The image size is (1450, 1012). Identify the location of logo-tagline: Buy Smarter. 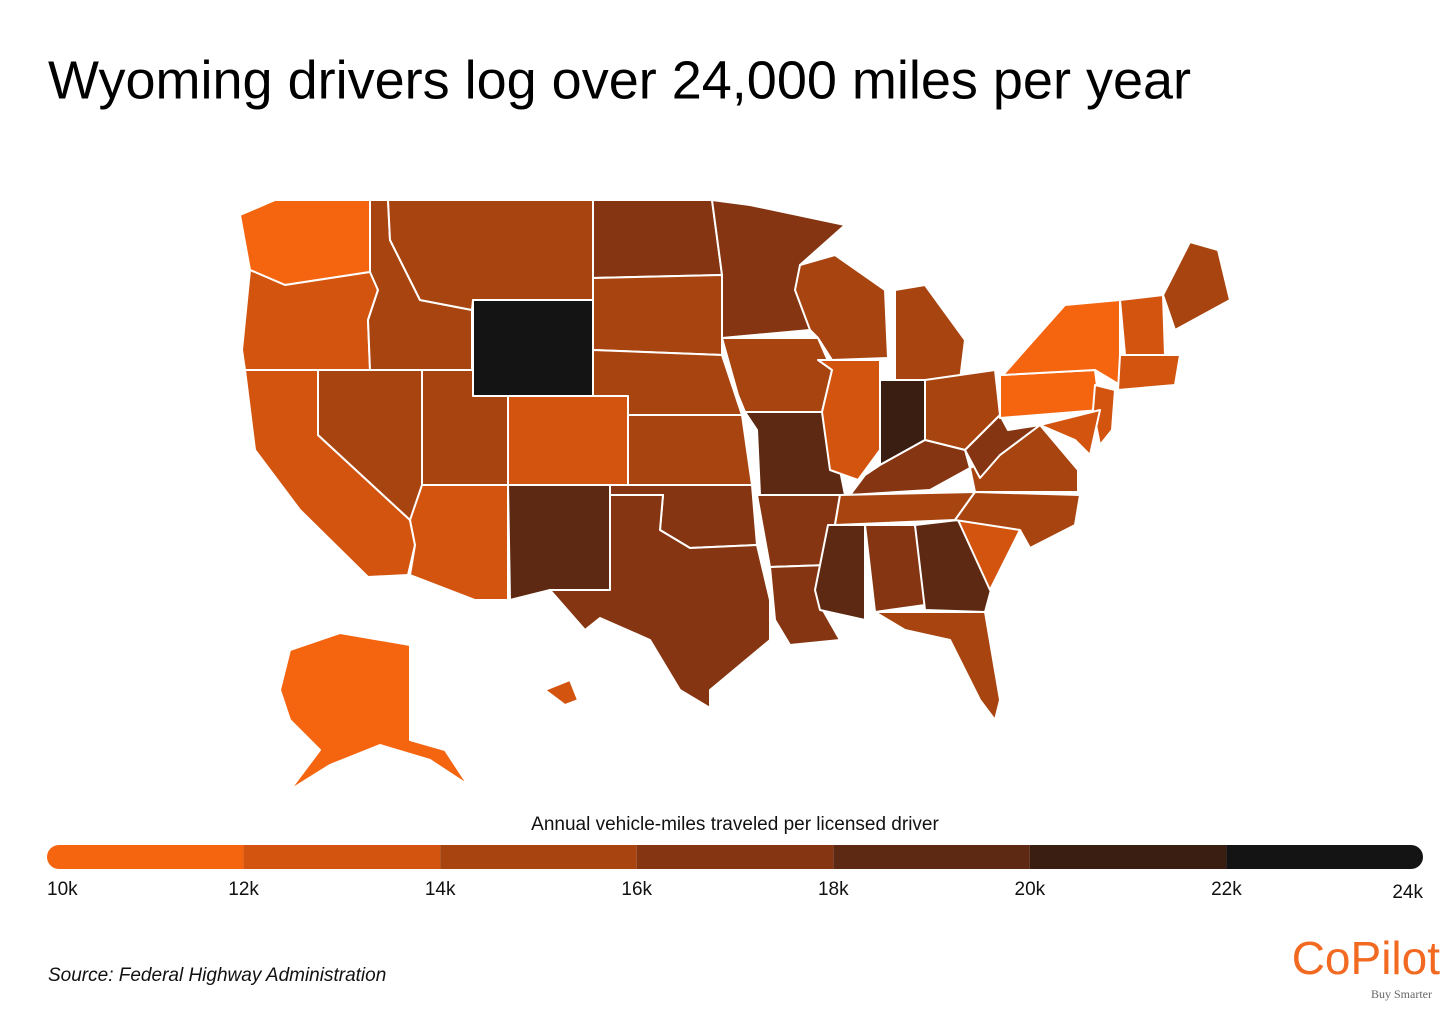
(1401, 994).